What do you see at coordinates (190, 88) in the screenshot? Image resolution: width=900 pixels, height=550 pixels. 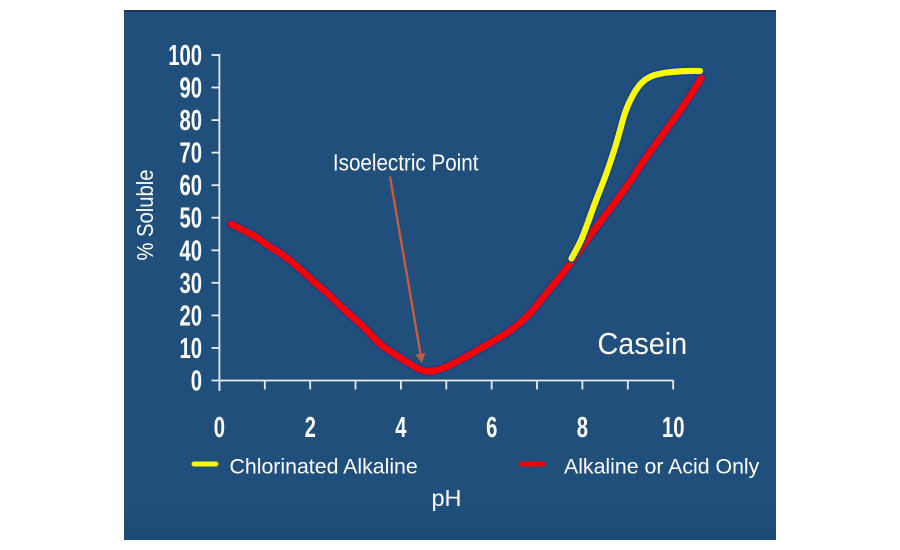 I see `svg-text: 90` at bounding box center [190, 88].